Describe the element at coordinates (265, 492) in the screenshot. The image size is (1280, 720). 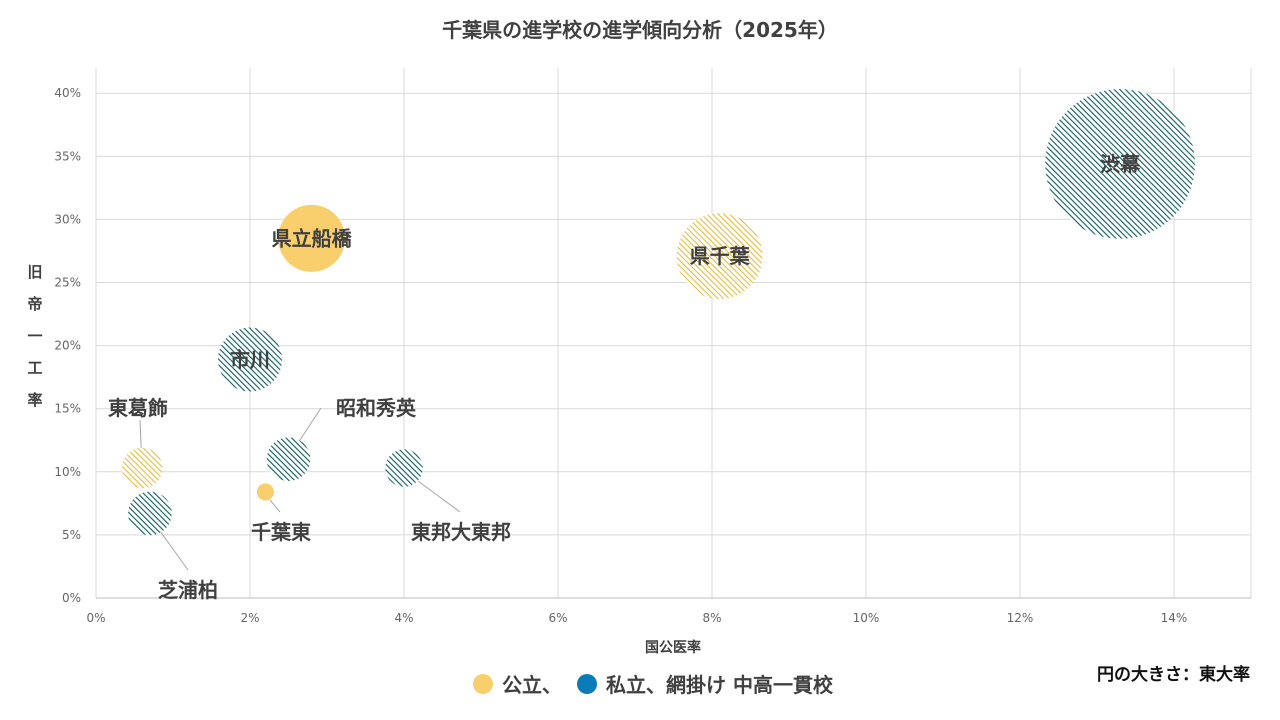
I see `bubble-千葉東` at that location.